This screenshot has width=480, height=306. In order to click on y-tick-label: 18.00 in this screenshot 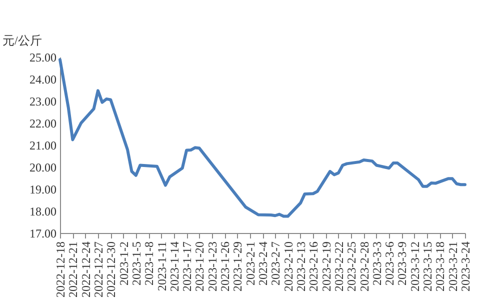, I will do `click(43, 211)`.